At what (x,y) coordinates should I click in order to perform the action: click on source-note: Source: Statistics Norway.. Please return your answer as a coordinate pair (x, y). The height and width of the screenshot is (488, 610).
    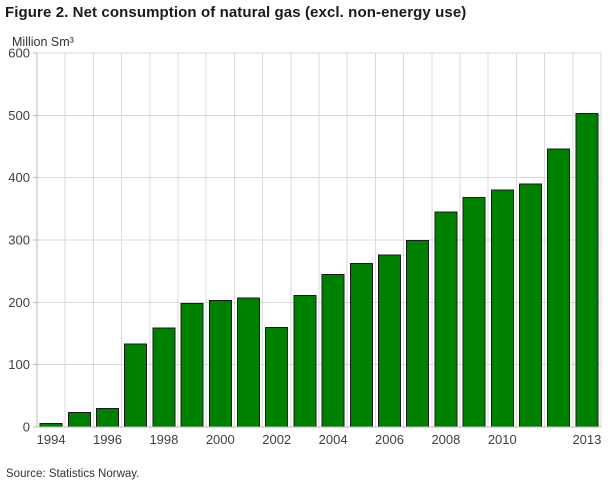
    Looking at the image, I should click on (73, 474).